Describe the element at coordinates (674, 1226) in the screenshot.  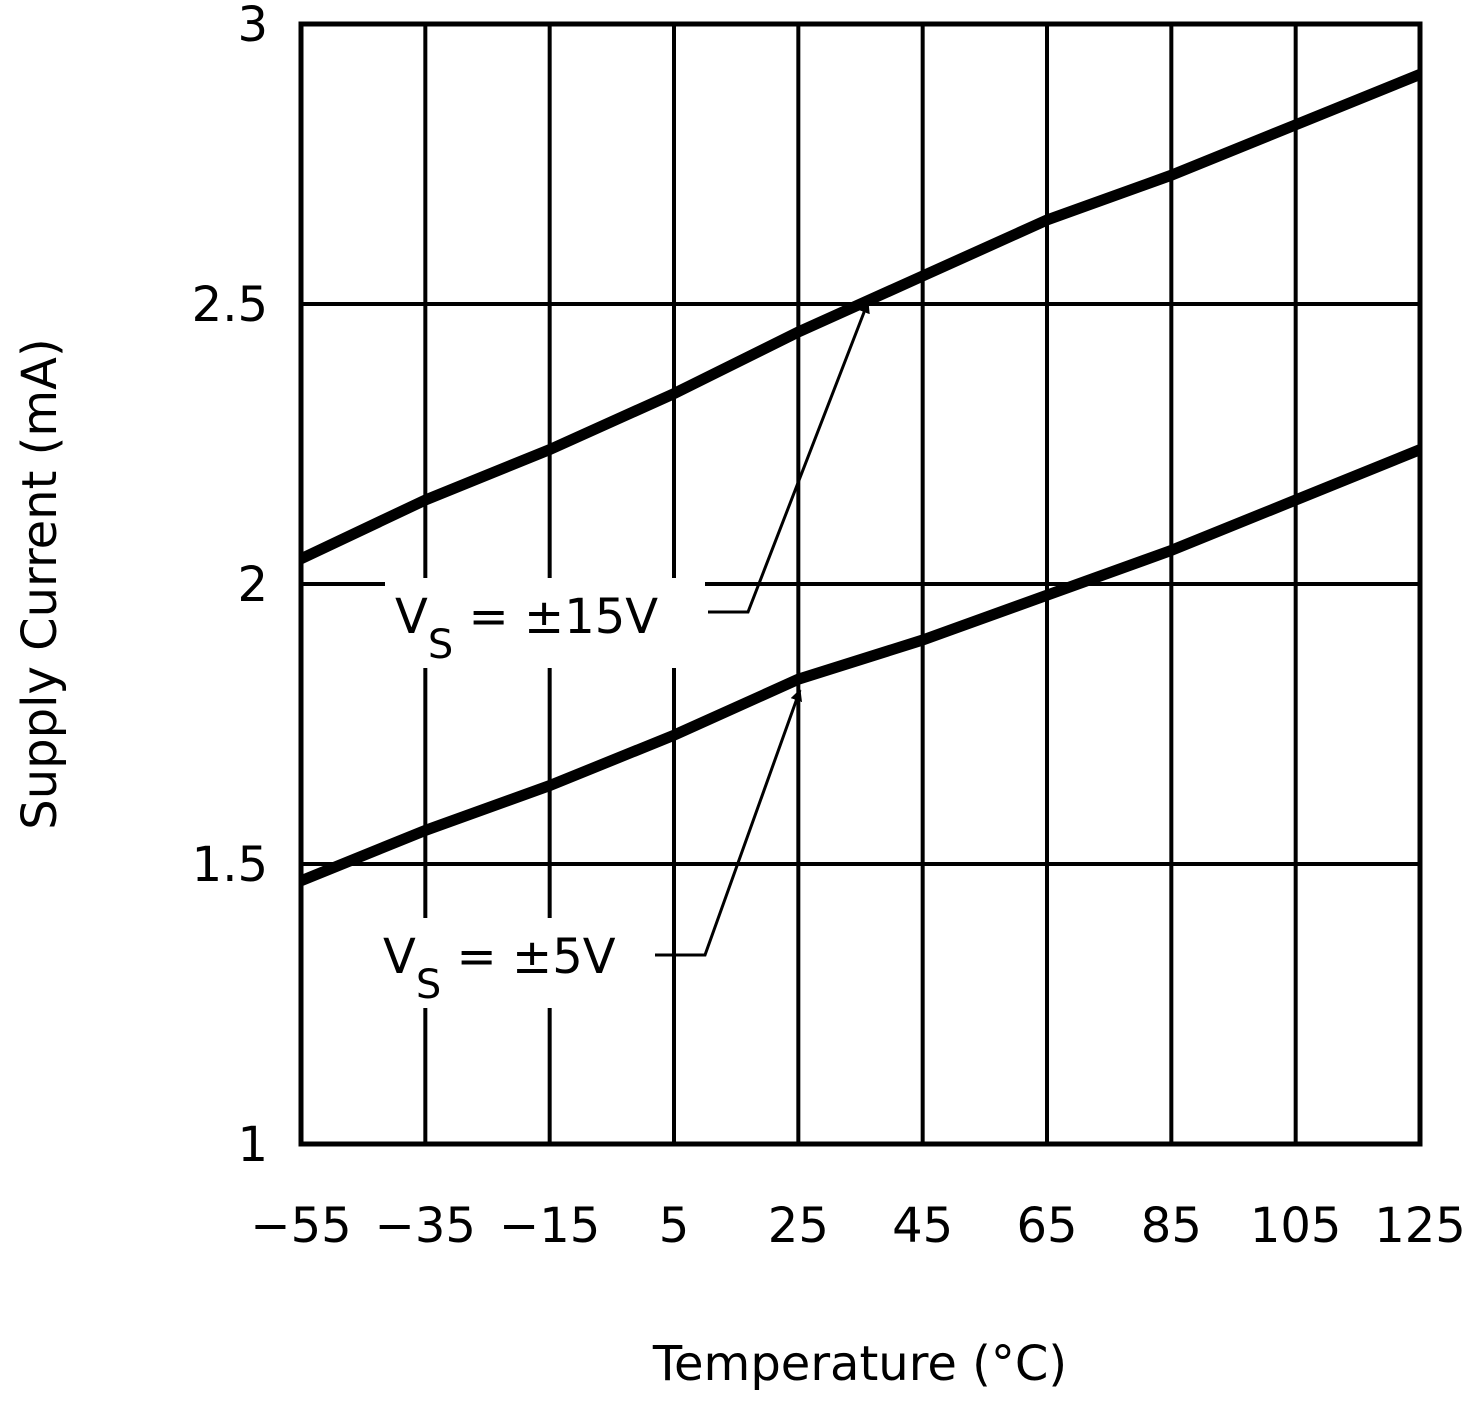
I see `x-tick-label: 5` at that location.